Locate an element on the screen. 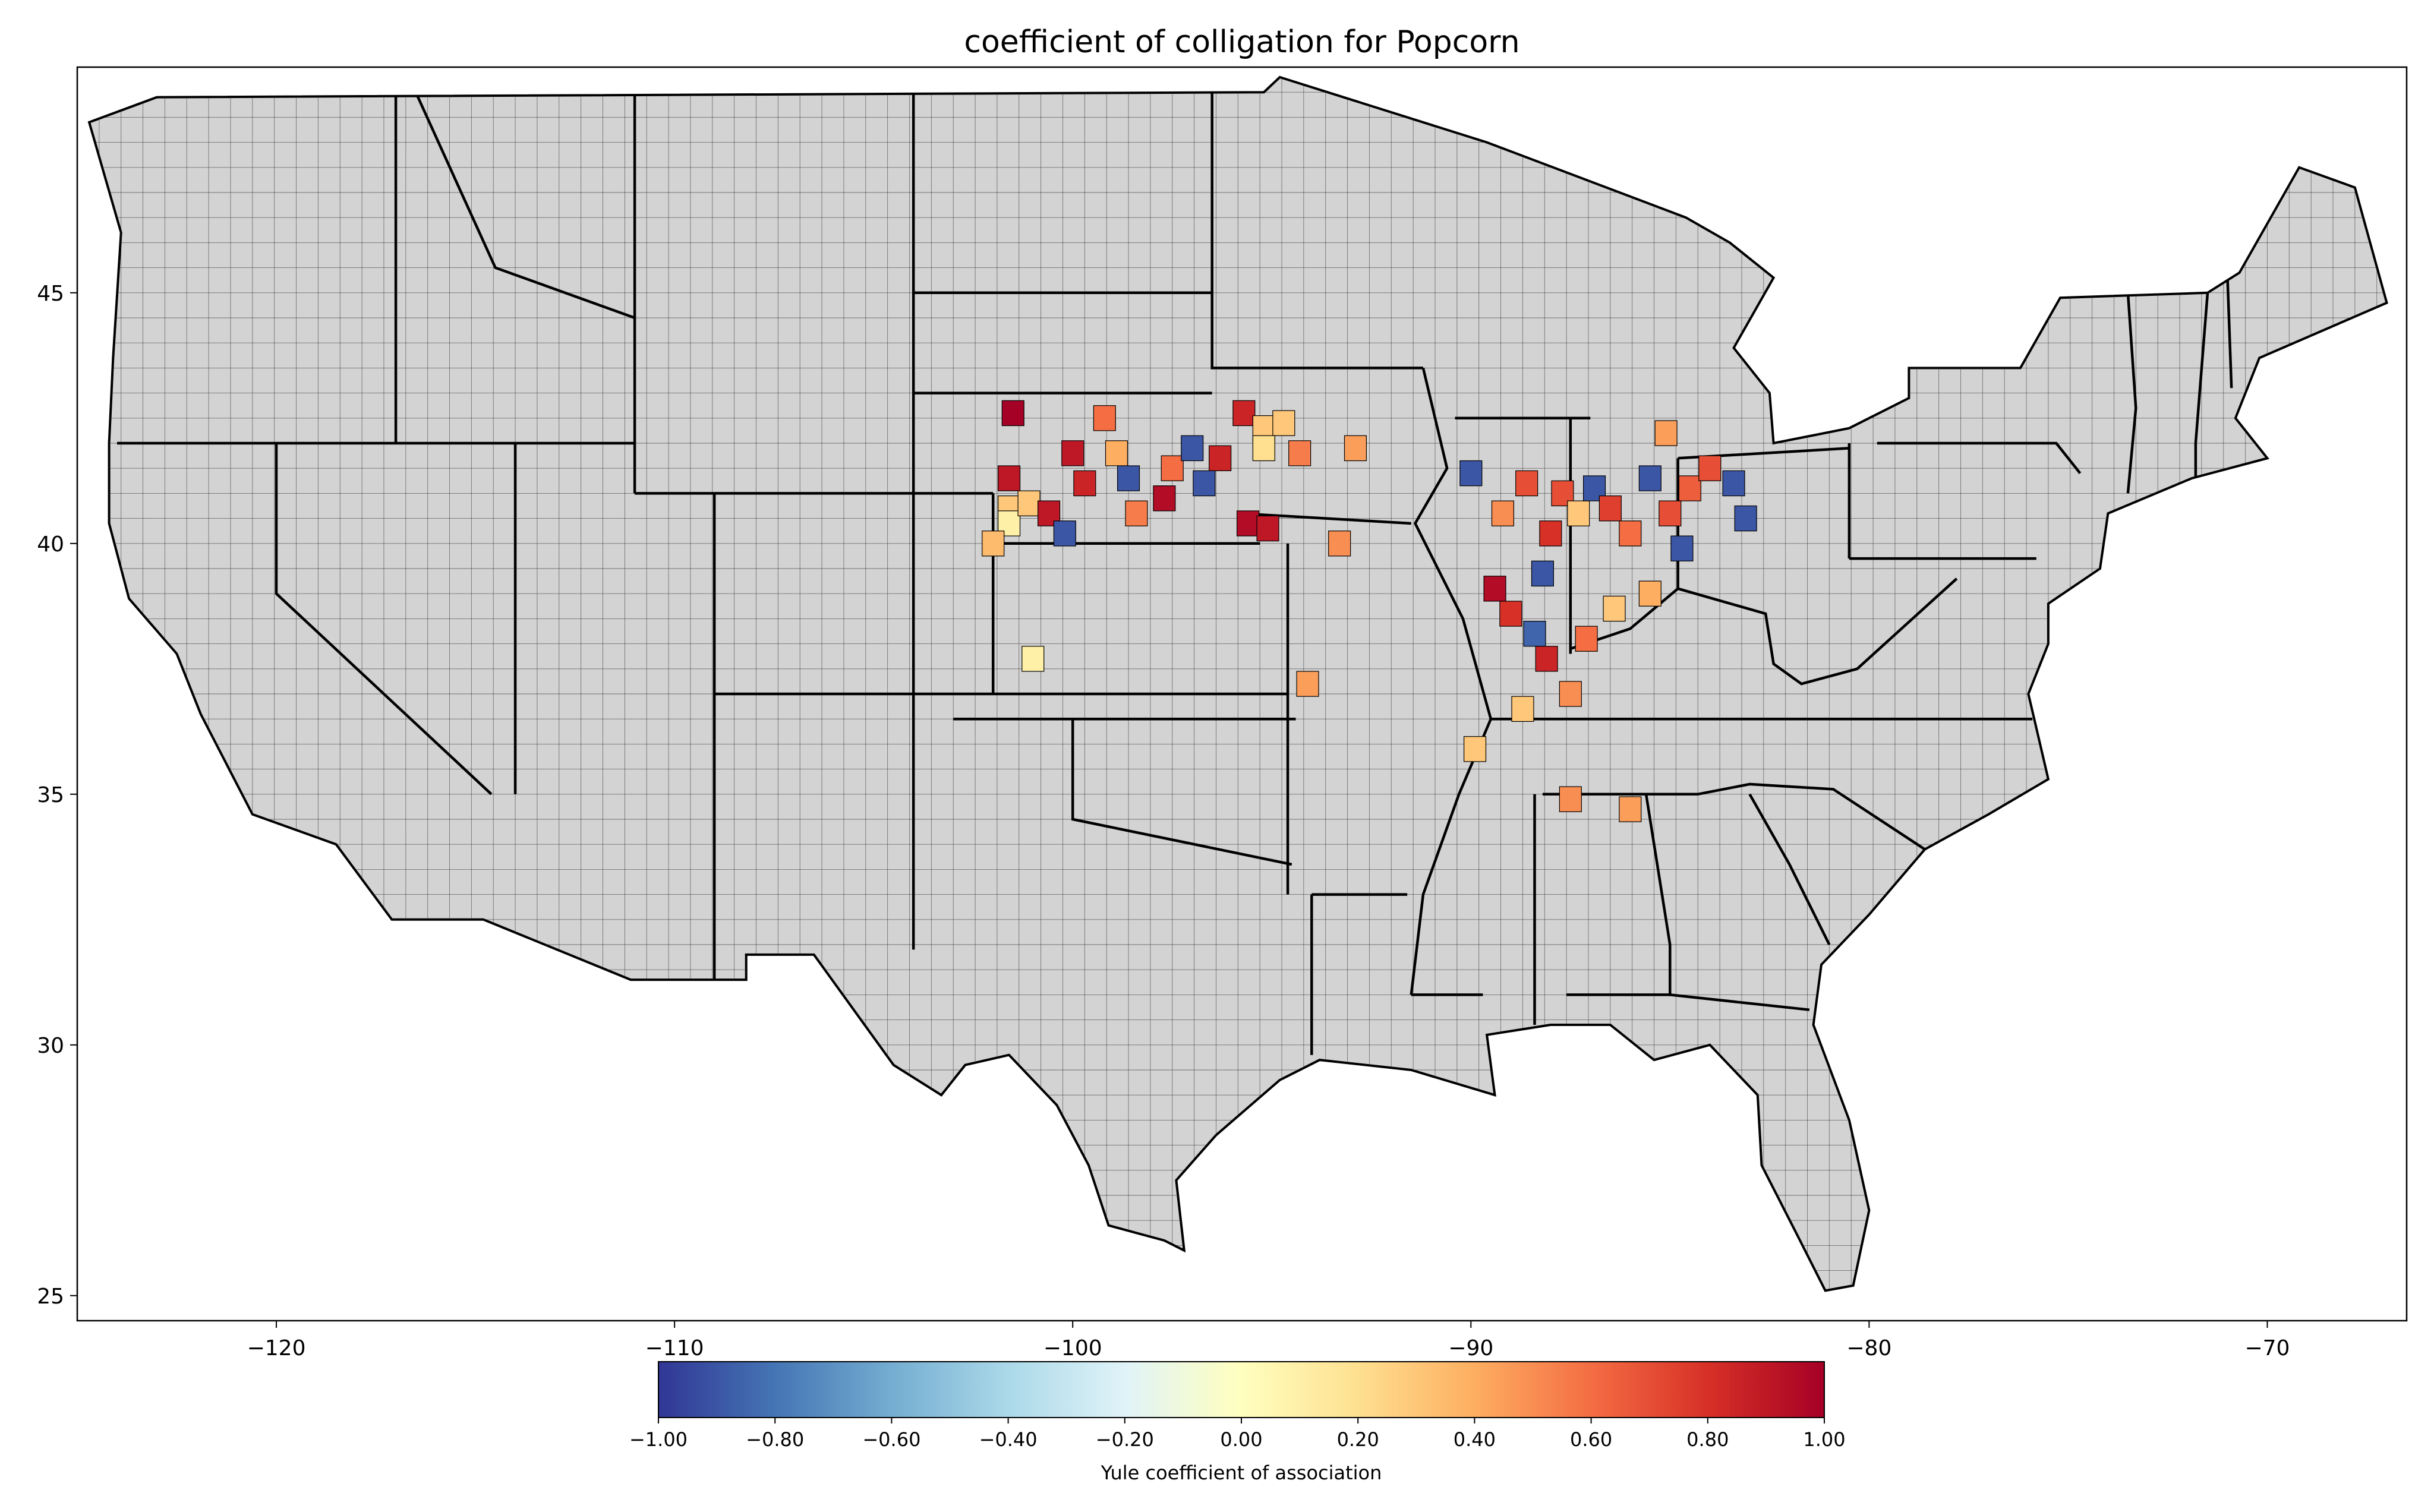 This screenshot has width=2434, height=1512. county-value-cells is located at coordinates (1369, 611).